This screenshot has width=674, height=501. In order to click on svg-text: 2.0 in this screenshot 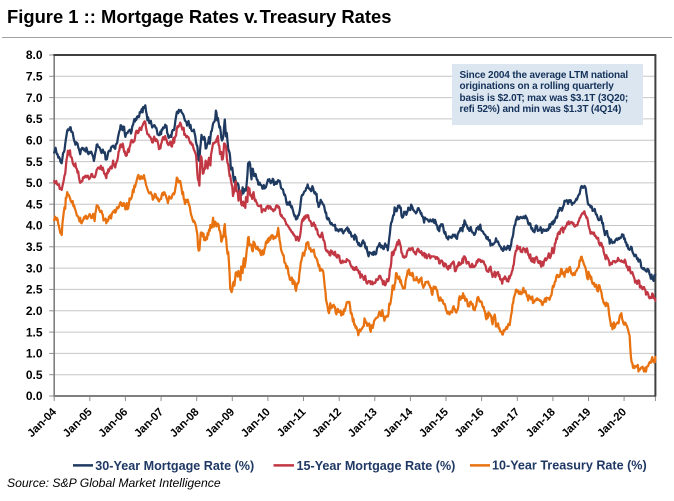, I will do `click(34, 311)`.